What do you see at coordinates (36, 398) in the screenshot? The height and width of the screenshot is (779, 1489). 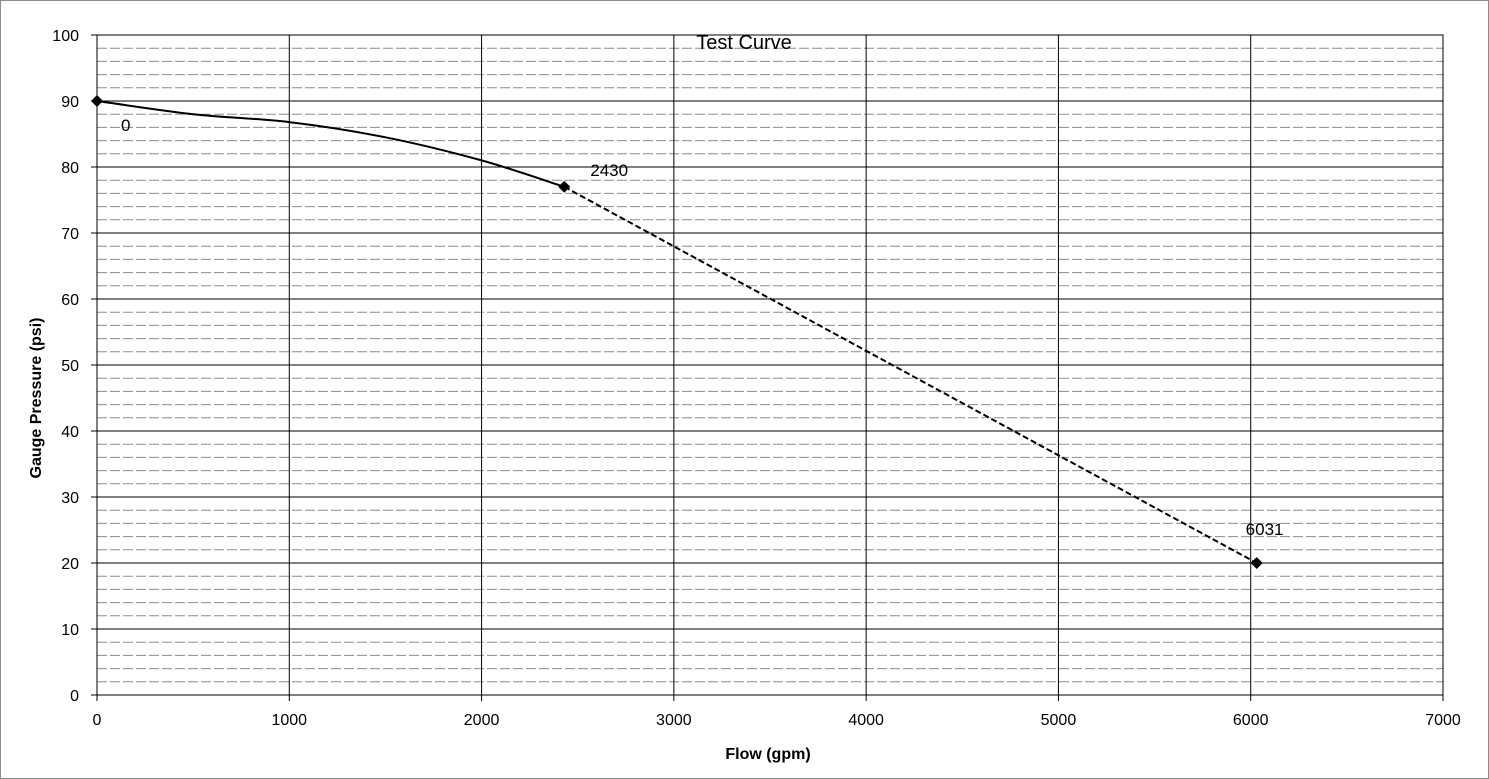 I see `y-axis-title: Gauge Pressure (psi)` at bounding box center [36, 398].